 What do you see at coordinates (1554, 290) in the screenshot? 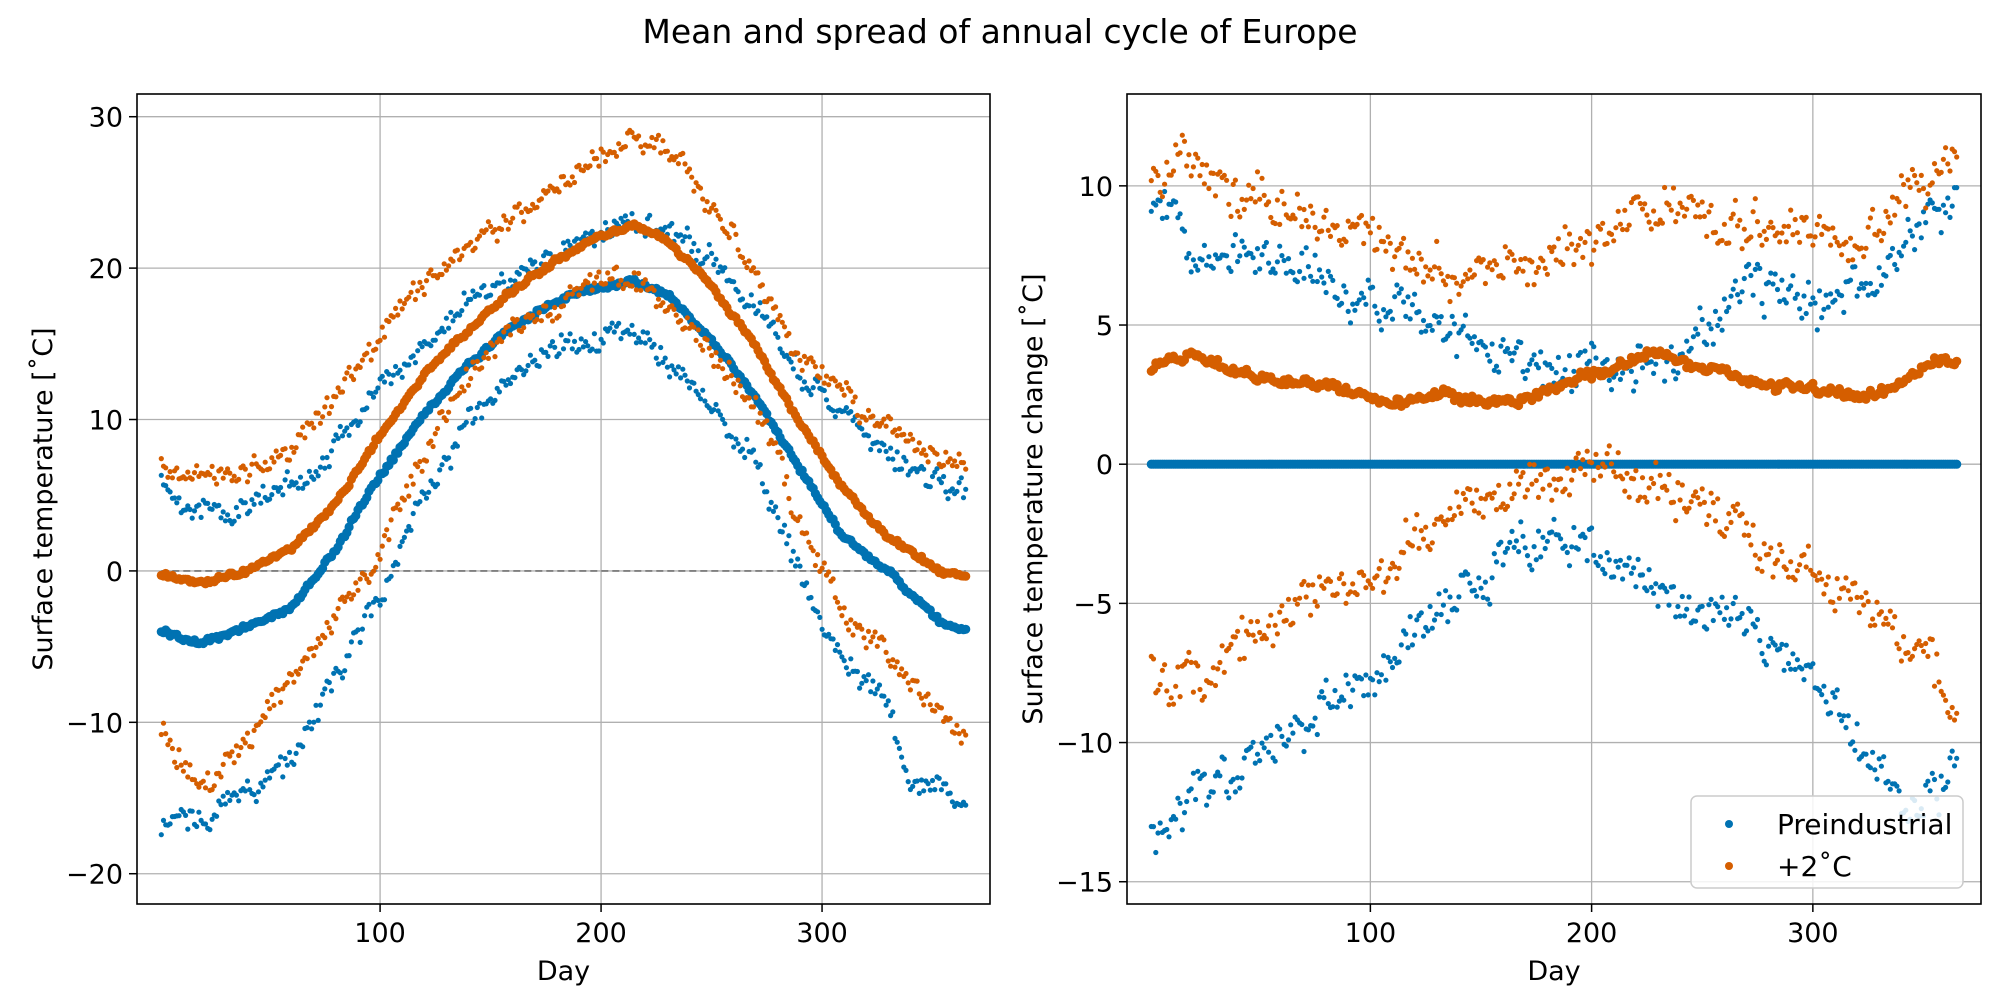
I see `series-preindustrial-upper` at bounding box center [1554, 290].